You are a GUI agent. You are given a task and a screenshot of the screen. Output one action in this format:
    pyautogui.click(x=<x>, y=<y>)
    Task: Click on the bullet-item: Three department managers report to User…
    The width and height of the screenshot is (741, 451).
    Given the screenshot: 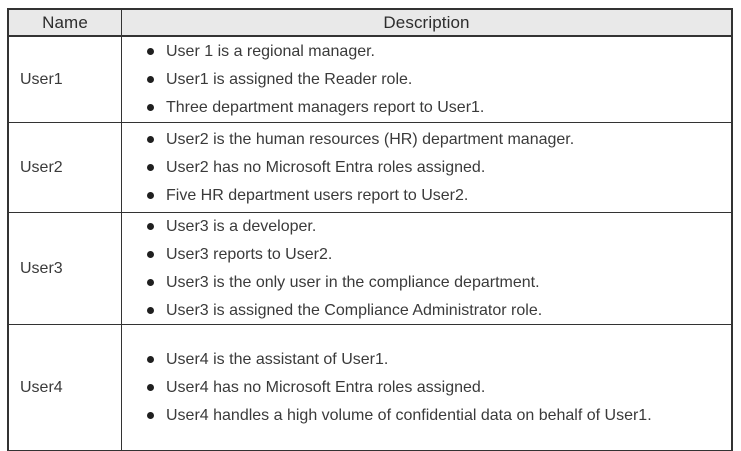 What is the action you would take?
    pyautogui.click(x=426, y=108)
    